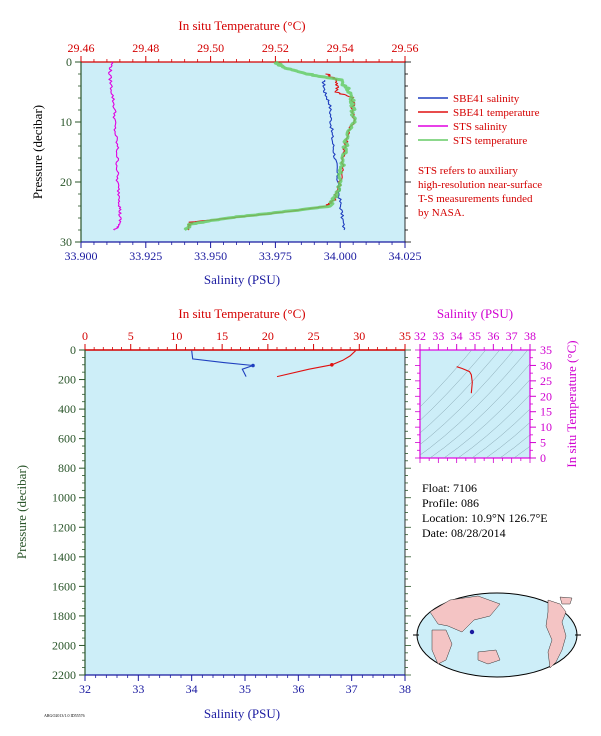  I want to click on bottom-salinity-tick-label: 34, so click(192, 689).